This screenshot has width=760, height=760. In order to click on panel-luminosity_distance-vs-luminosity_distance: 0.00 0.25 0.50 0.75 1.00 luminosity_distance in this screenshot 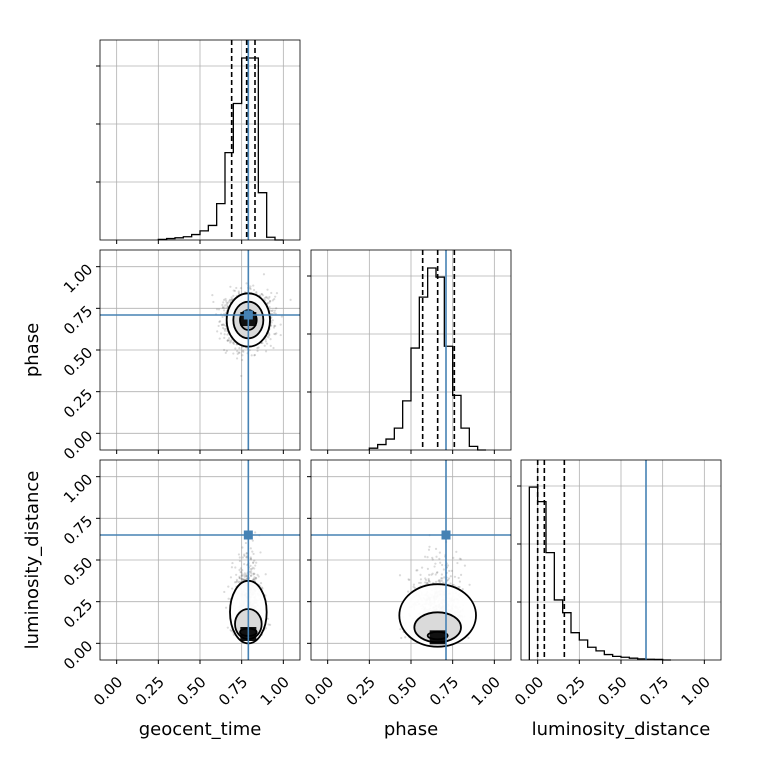, I will do `click(616, 599)`.